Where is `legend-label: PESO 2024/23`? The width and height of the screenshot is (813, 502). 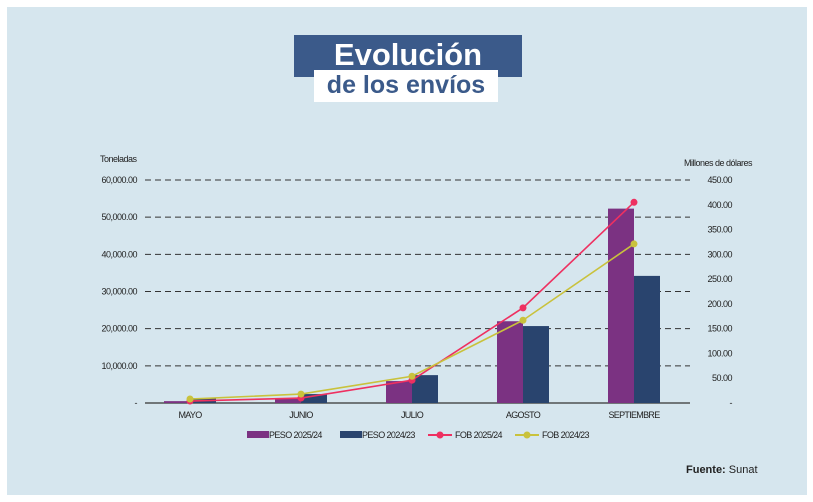 legend-label: PESO 2024/23 is located at coordinates (388, 435).